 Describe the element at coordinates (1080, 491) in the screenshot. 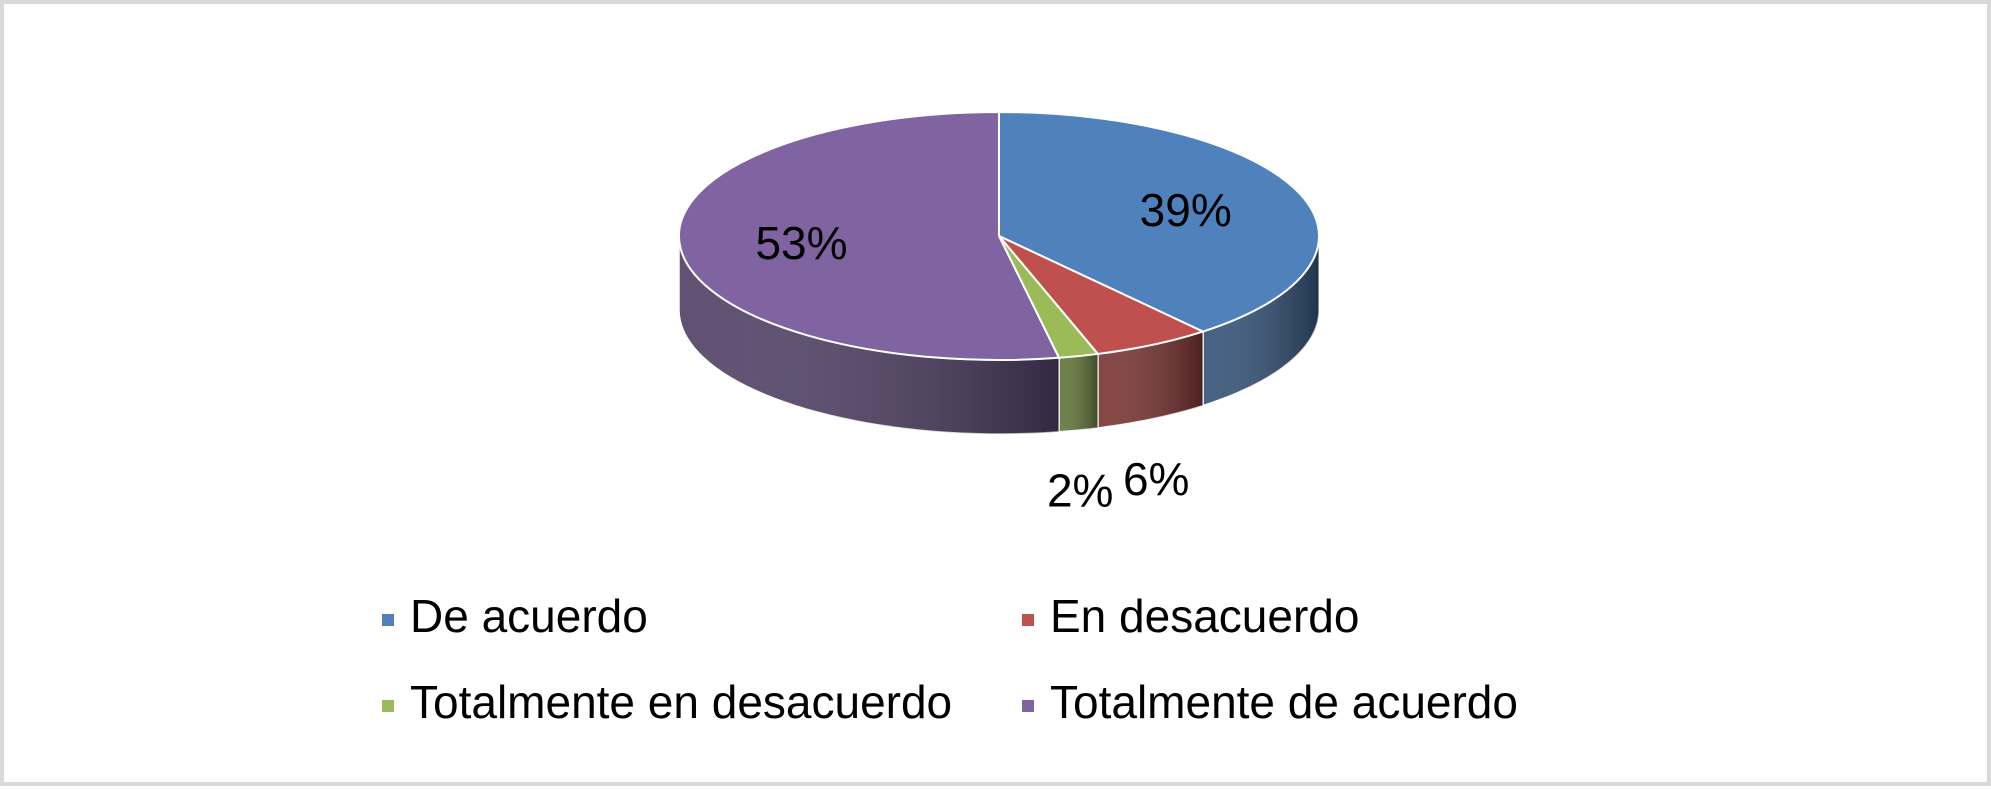

I see `data-label-totalmente-en-desacuerdo: 2%` at that location.